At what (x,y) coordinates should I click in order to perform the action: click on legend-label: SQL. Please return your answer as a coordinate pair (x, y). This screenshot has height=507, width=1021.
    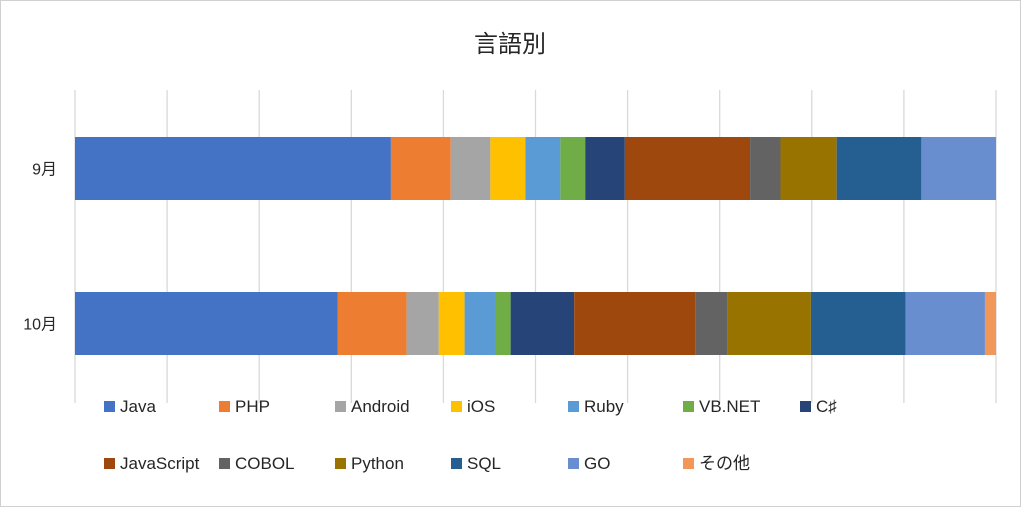
    Looking at the image, I should click on (484, 463).